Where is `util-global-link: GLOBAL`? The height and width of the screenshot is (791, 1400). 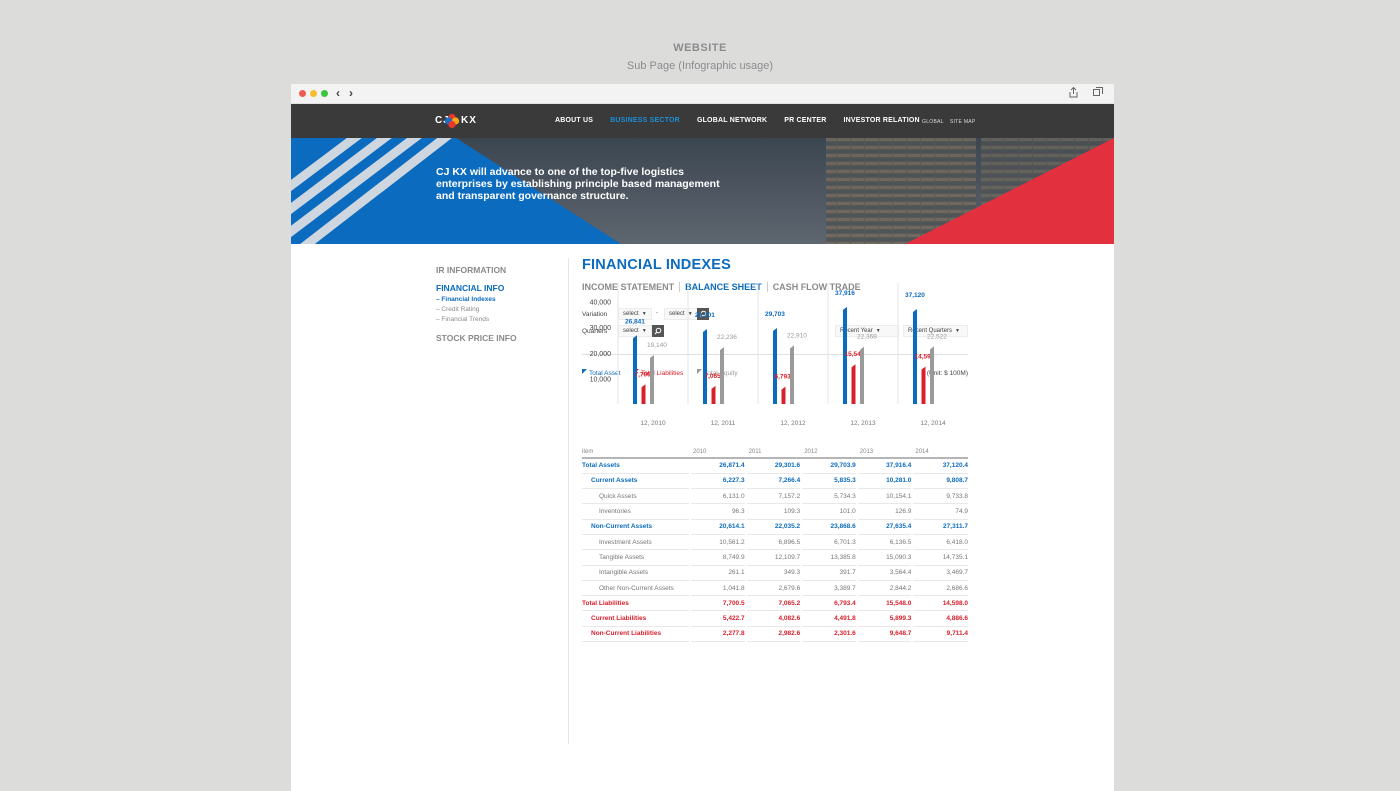 util-global-link: GLOBAL is located at coordinates (933, 122).